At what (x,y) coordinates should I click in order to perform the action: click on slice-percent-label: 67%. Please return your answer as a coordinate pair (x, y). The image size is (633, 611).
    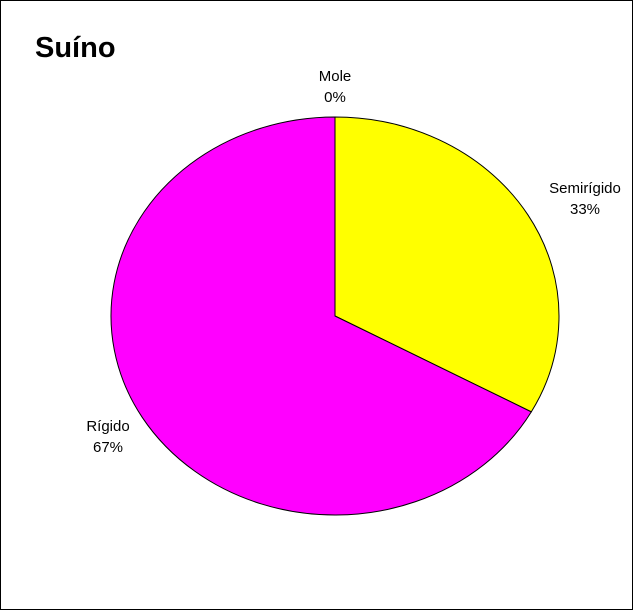
    Looking at the image, I should click on (108, 447).